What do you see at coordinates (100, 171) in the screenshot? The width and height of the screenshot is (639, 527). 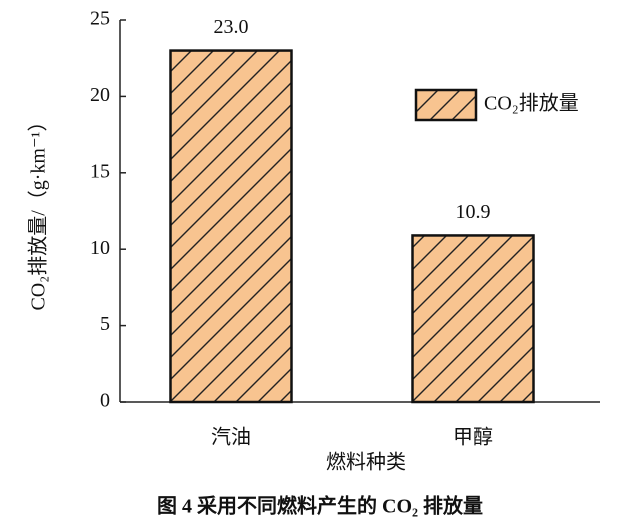 I see `y-tick-label: 15` at bounding box center [100, 171].